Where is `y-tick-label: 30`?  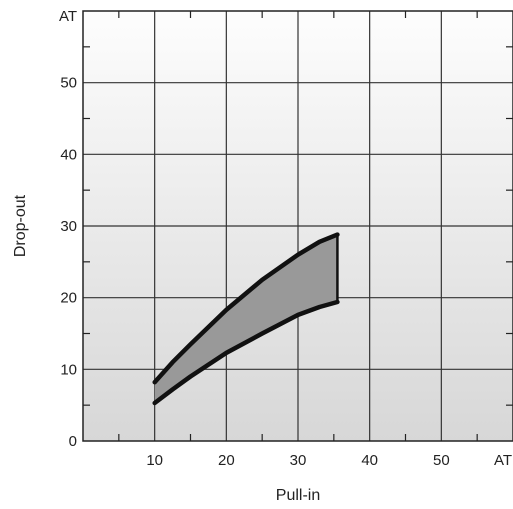 y-tick-label: 30 is located at coordinates (68, 226).